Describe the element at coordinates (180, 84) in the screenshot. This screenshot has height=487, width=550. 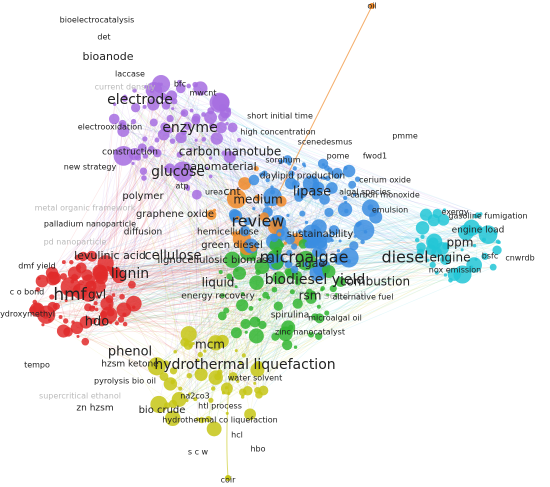
I see `node-label: bfc` at that location.